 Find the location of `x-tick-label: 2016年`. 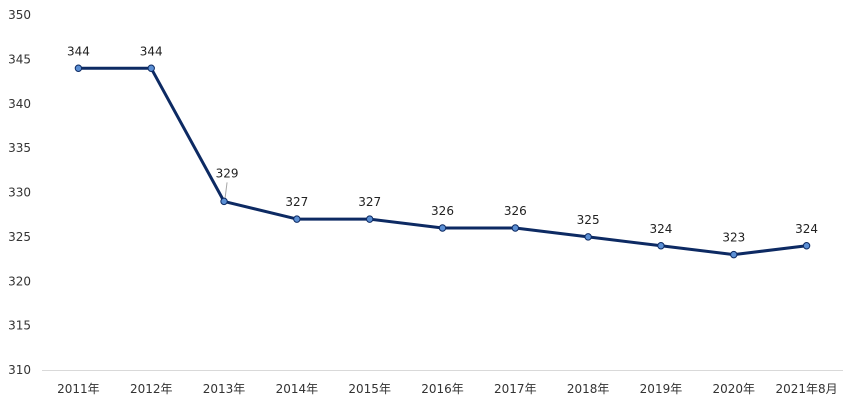

x-tick-label: 2016年 is located at coordinates (442, 389).